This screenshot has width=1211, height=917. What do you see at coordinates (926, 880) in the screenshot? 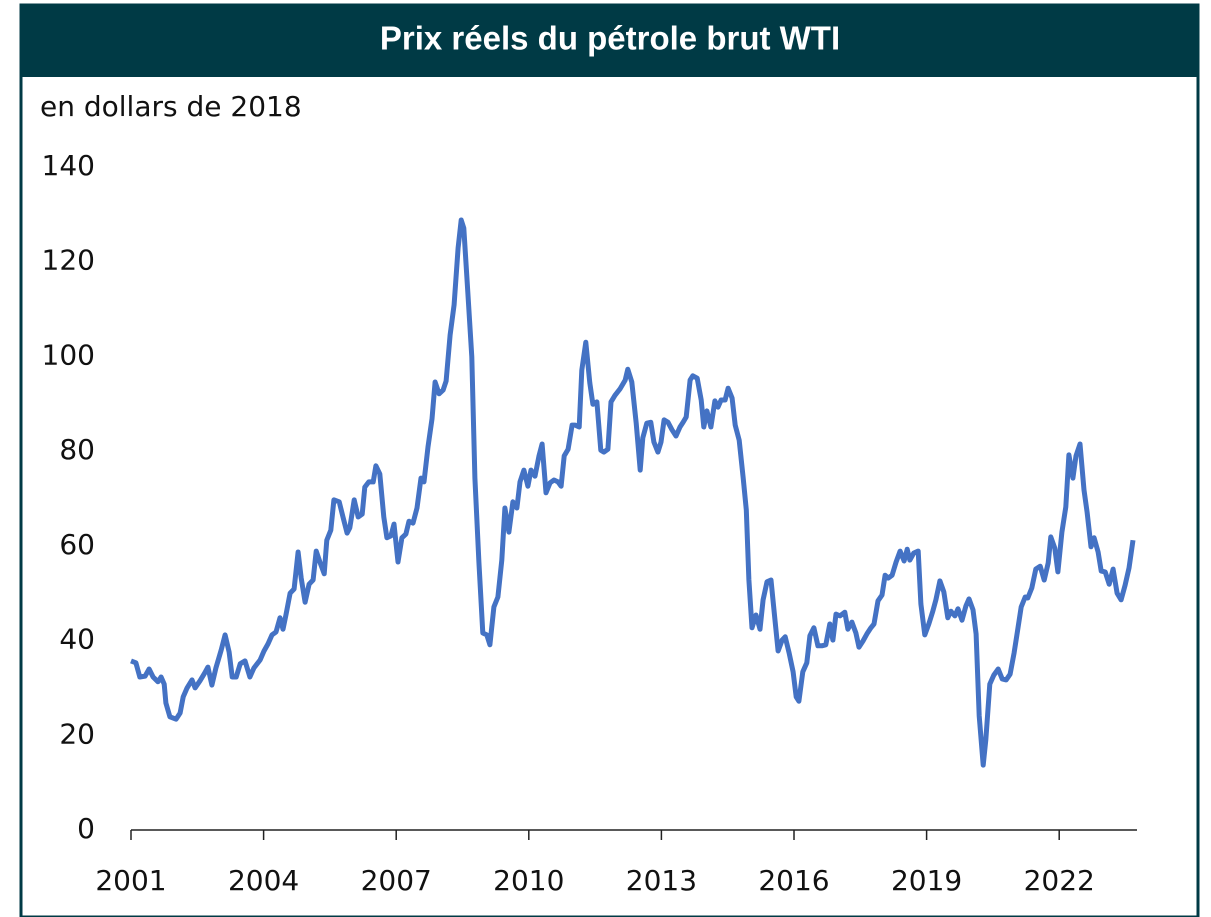
I see `x-tick-label: 2019` at bounding box center [926, 880].